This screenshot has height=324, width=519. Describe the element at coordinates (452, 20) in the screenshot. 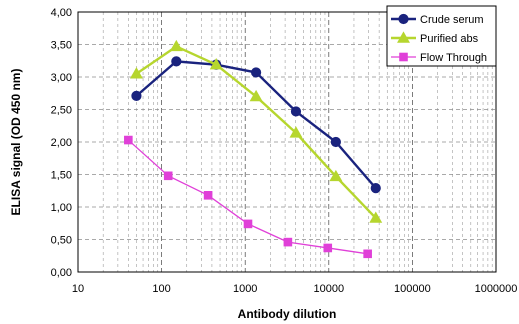

I see `legend-label: Crude serum` at that location.